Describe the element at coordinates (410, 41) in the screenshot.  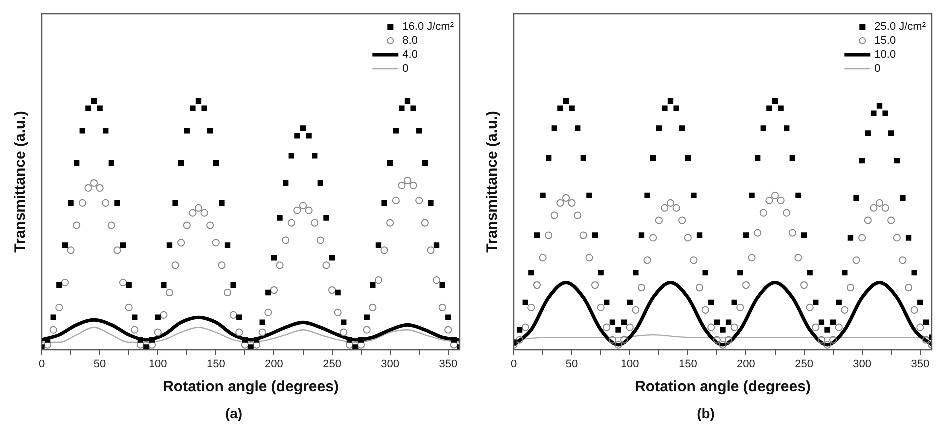
I see `legend-label: 8.0` at that location.